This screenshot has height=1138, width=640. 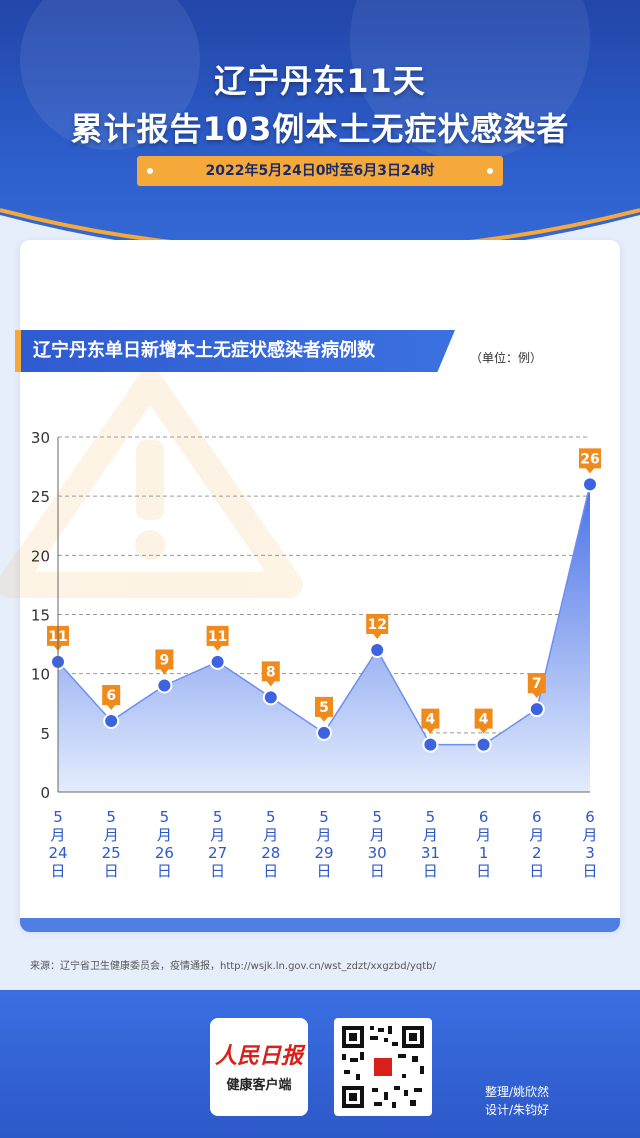 What do you see at coordinates (320, 129) in the screenshot?
I see `main-title-line2: 累计报告103例本土无症状感染者` at bounding box center [320, 129].